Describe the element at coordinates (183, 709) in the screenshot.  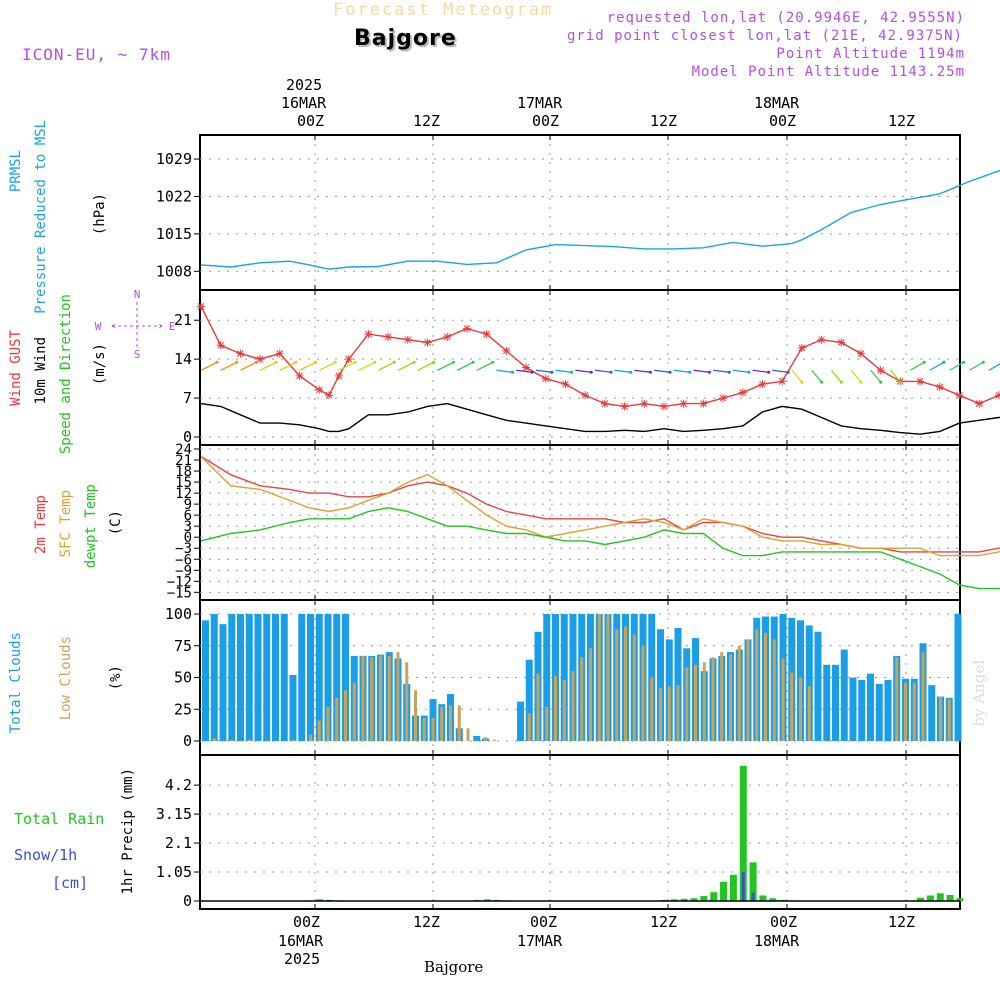
I see `ytick-label-3-1: 25` at that location.